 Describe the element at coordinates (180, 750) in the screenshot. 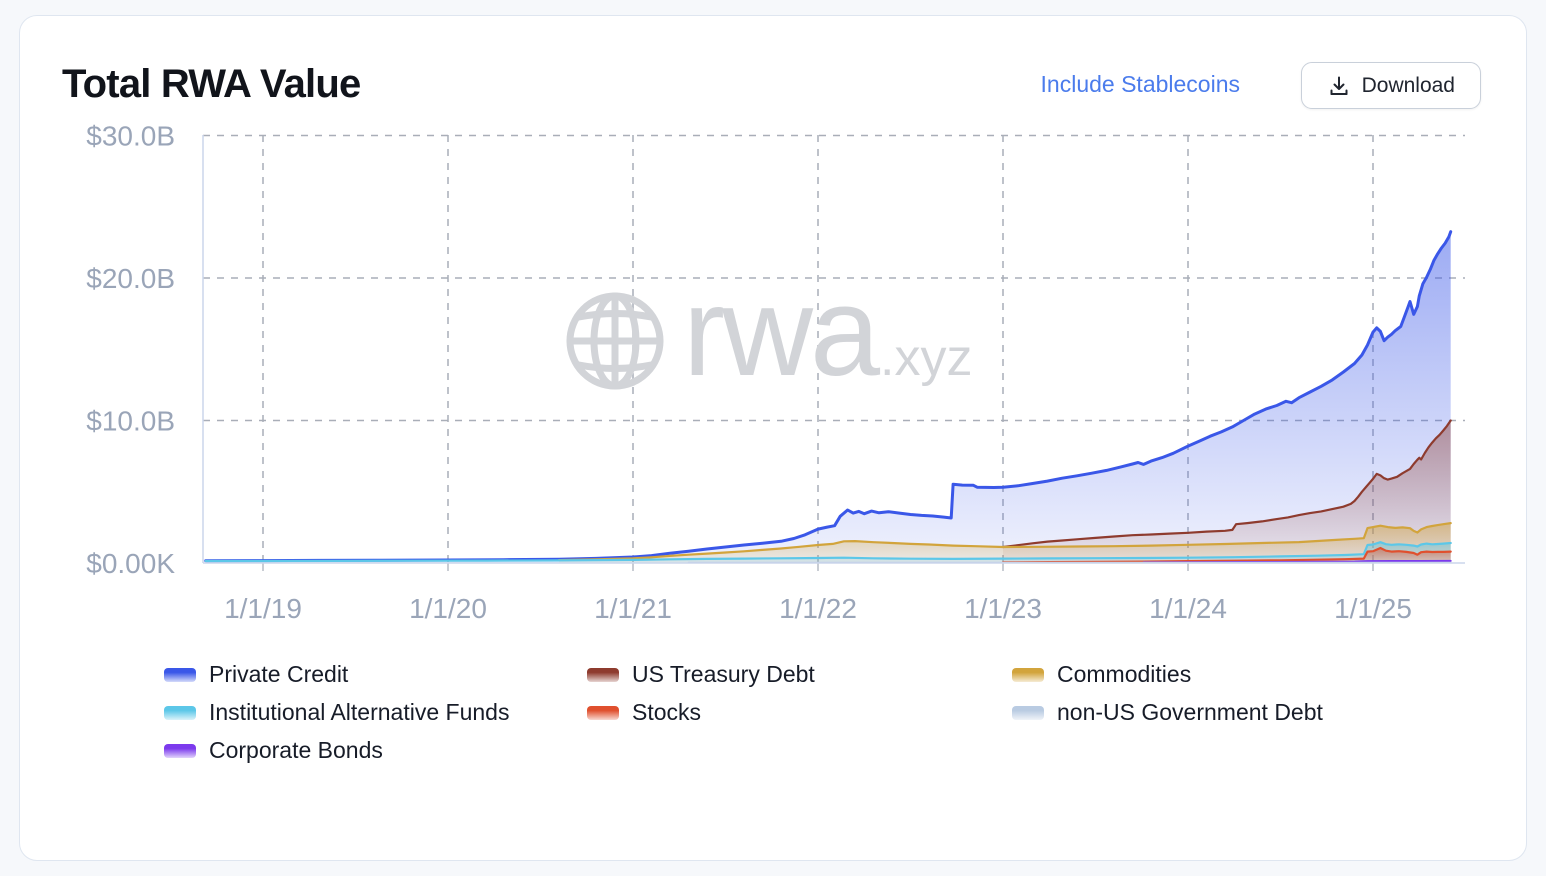

I see `legend-swatch-corporate_bonds` at that location.